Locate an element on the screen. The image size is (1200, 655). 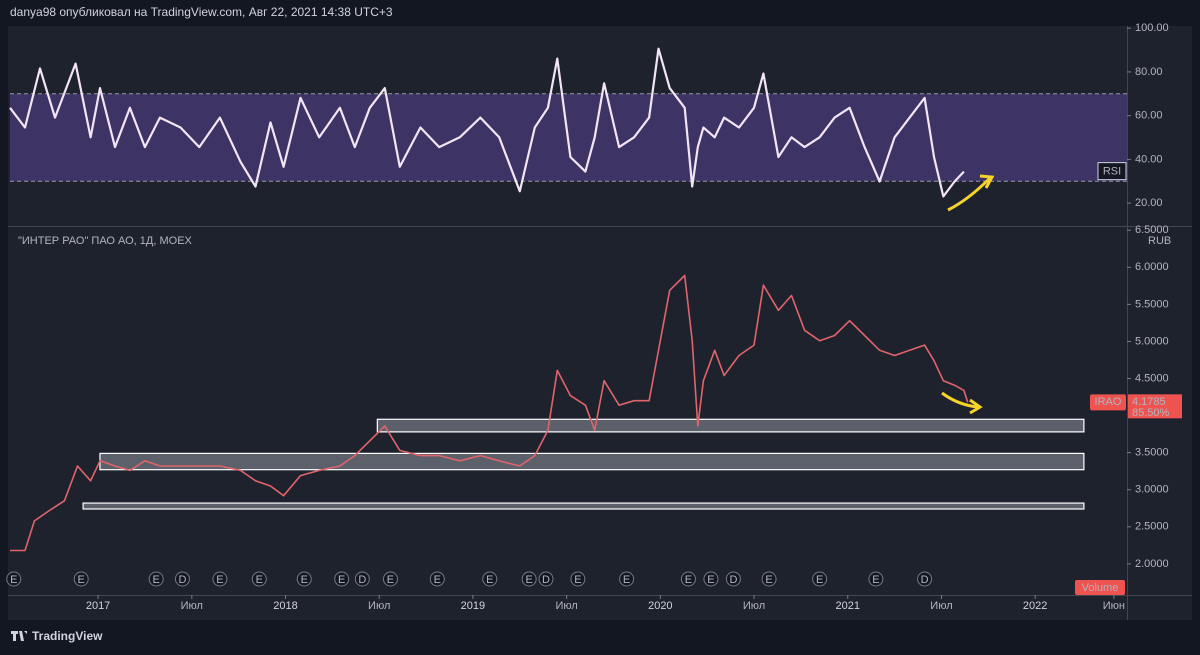
y-tick-label: 2.5000 is located at coordinates (1152, 527).